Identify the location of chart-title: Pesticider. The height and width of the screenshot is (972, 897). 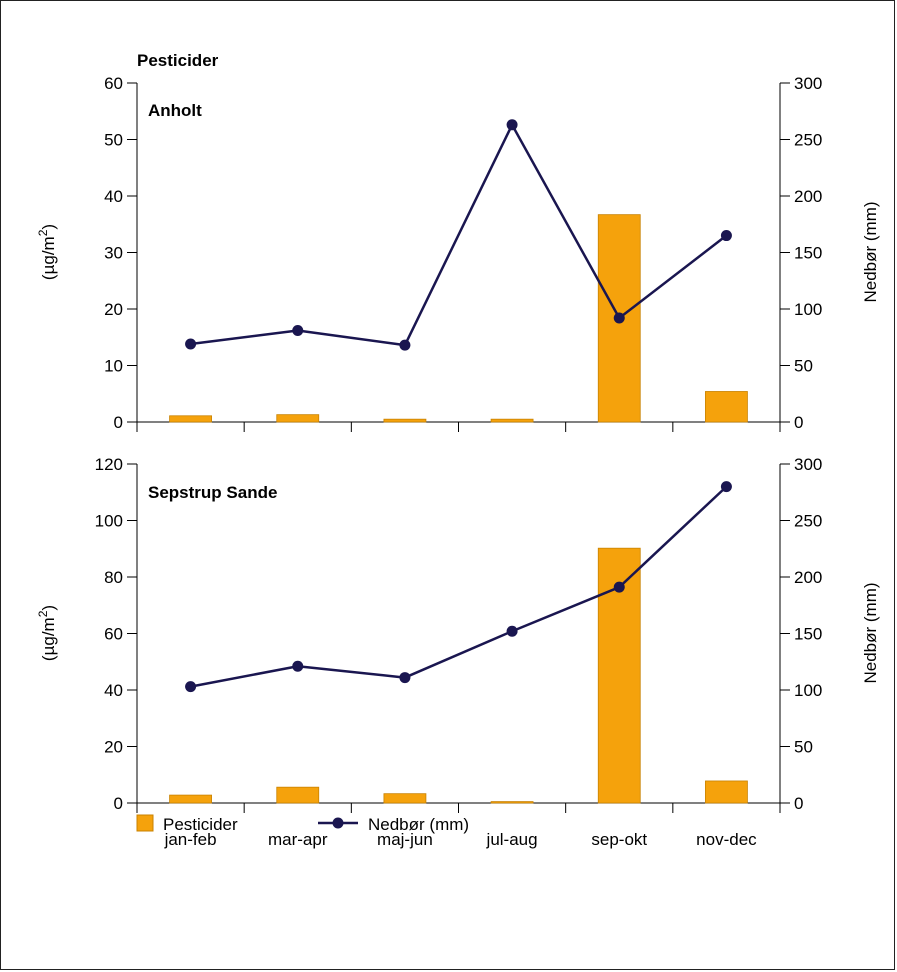
(178, 60).